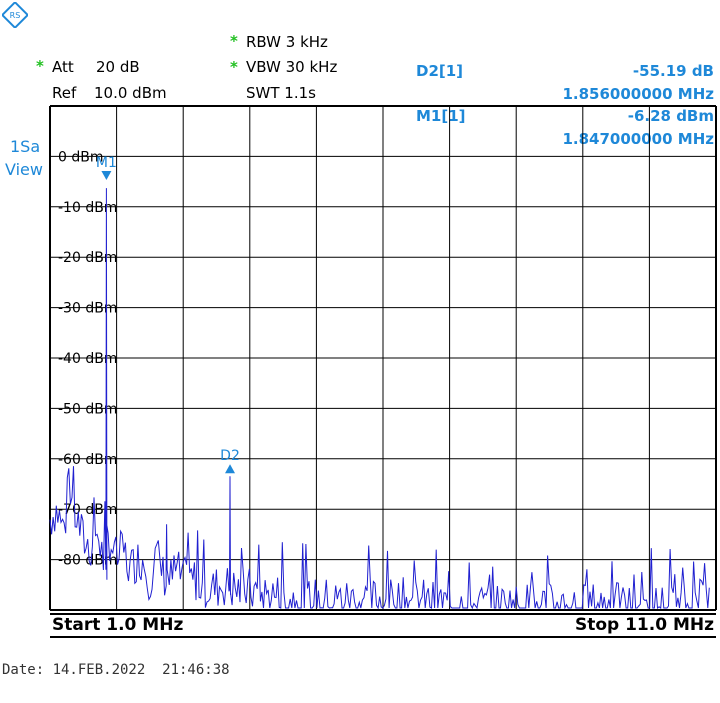 Image resolution: width=720 pixels, height=703 pixels. I want to click on d2-marker-triangle, so click(230, 469).